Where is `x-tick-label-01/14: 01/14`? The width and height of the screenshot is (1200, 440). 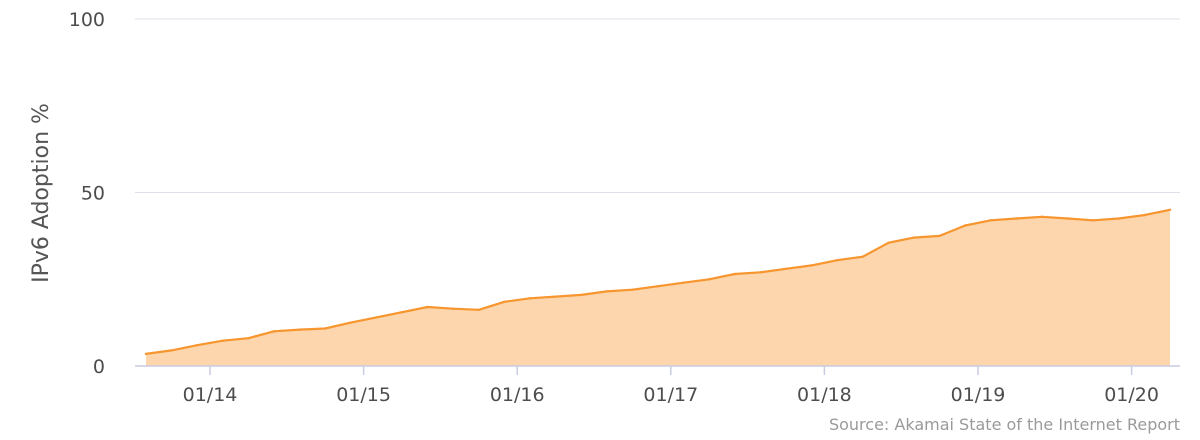
x-tick-label-01/14: 01/14 is located at coordinates (210, 395).